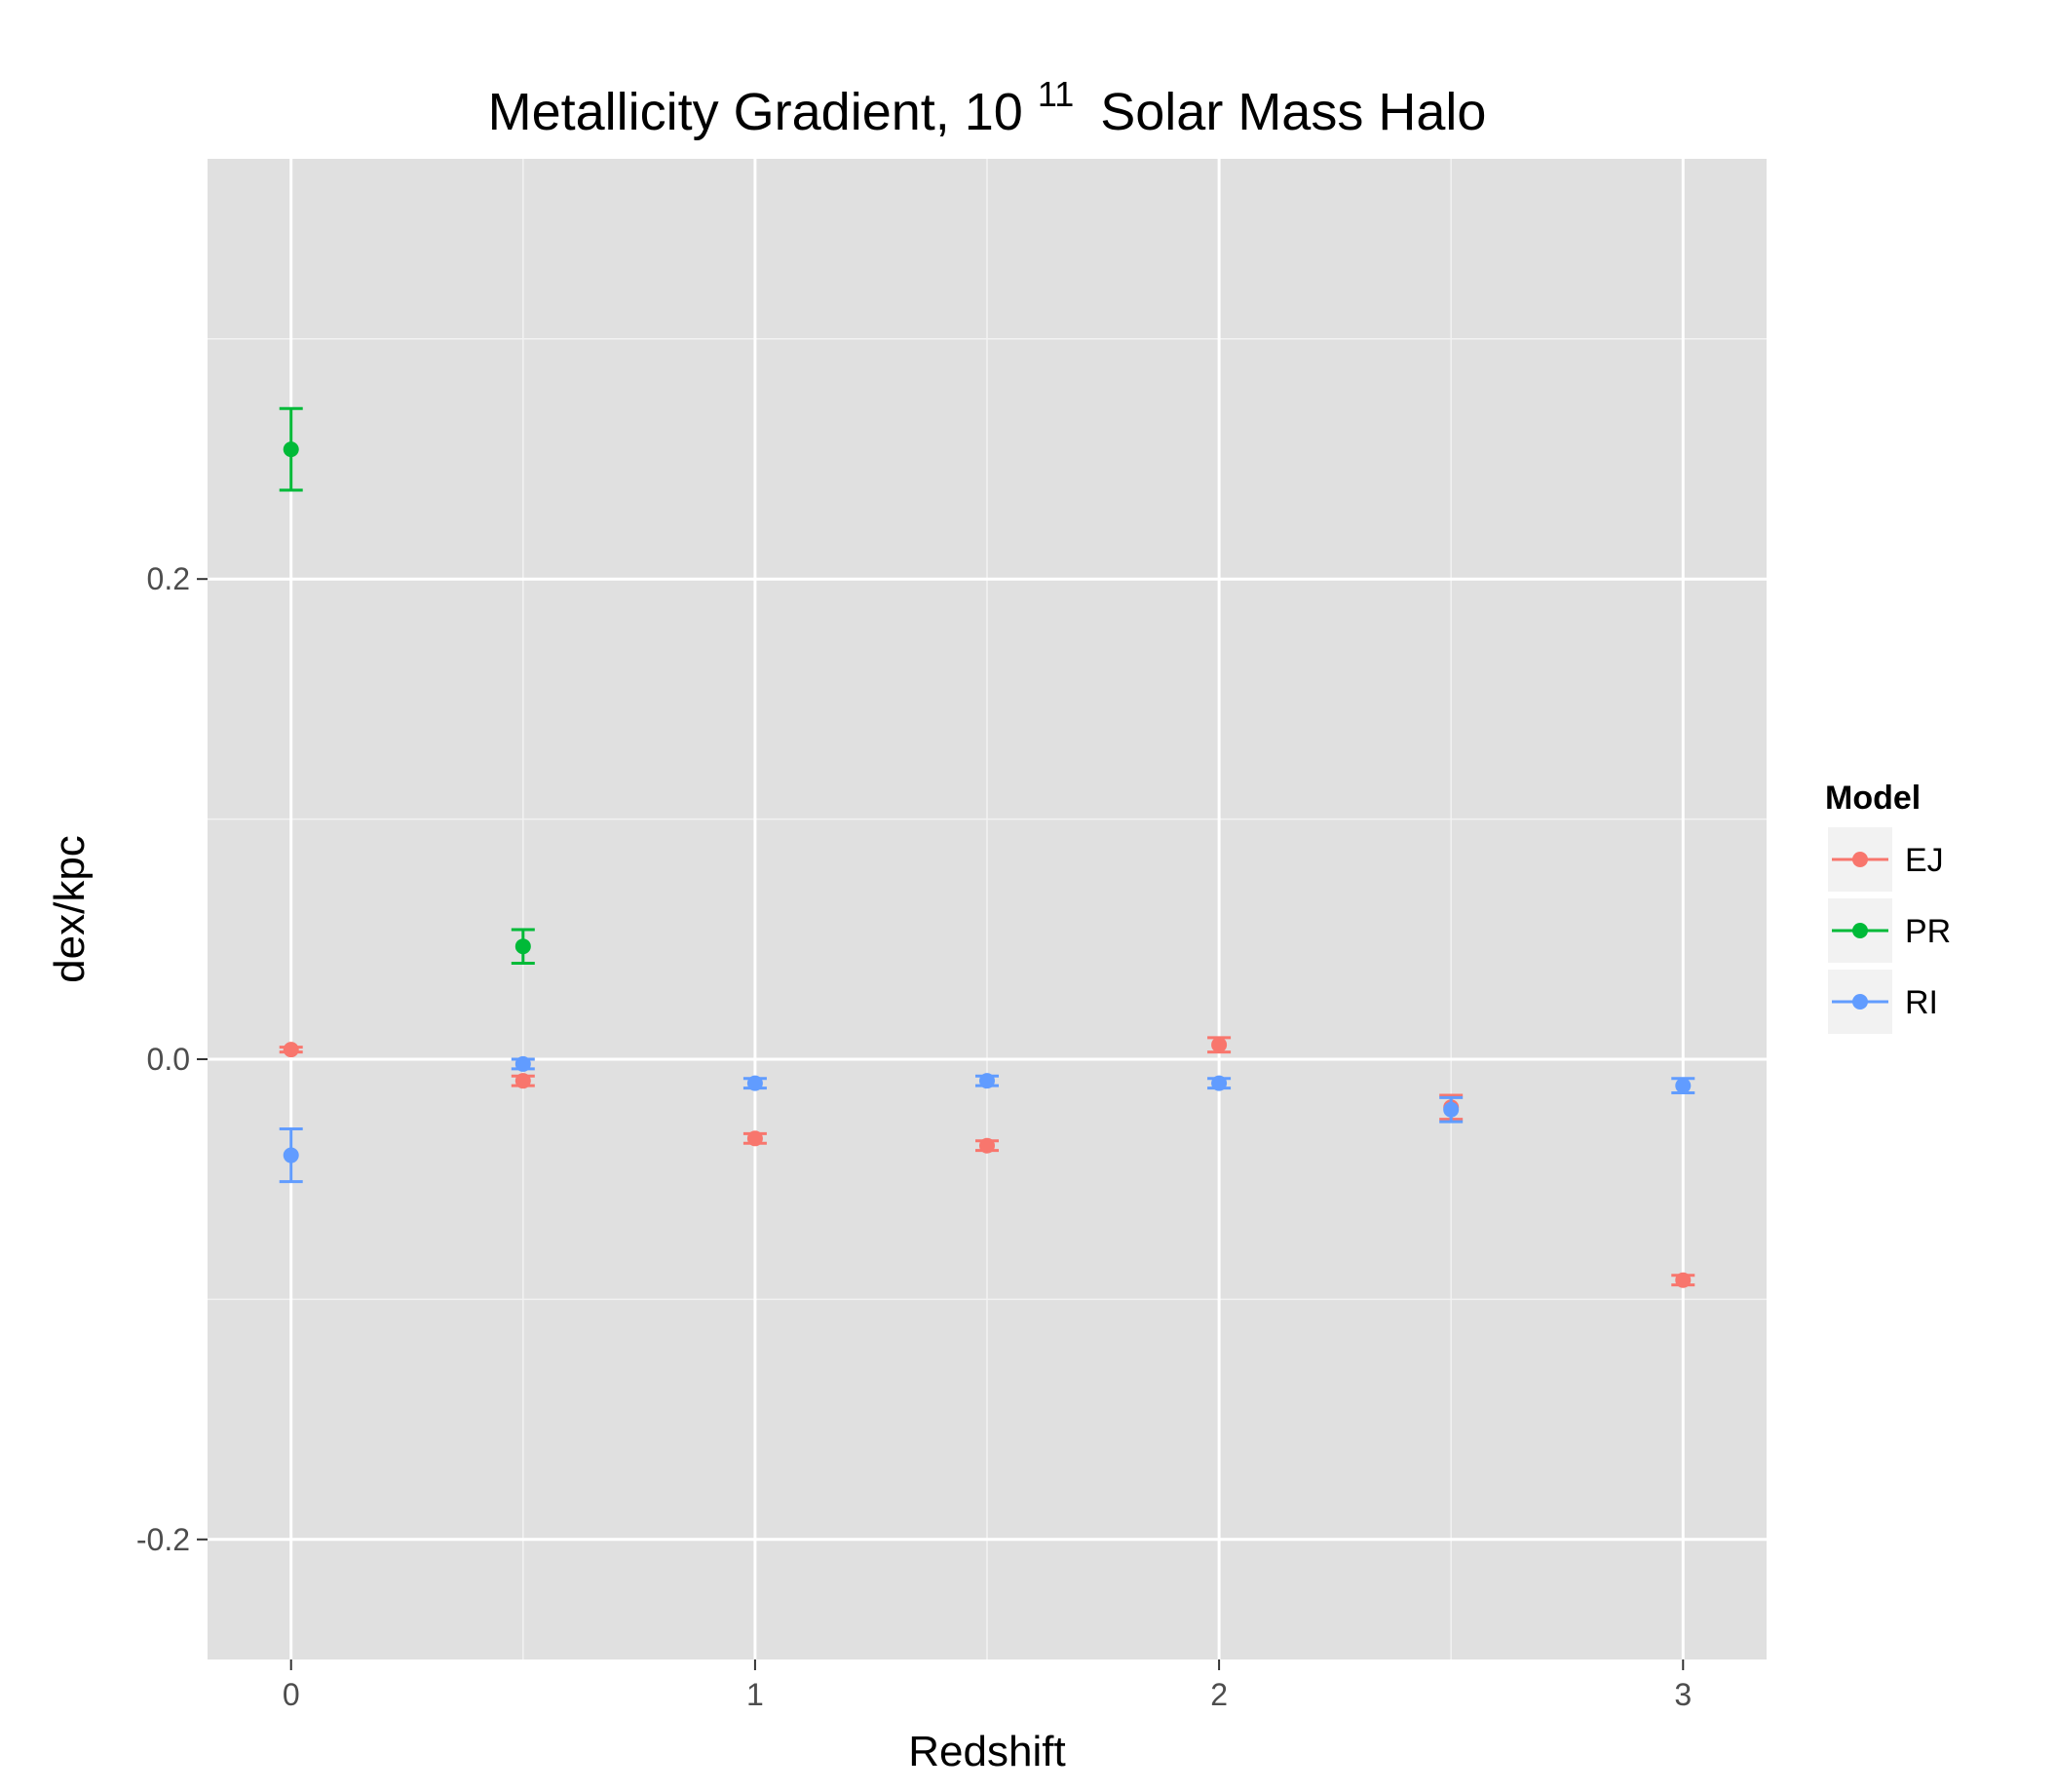 The image size is (2055, 1792). What do you see at coordinates (755, 1694) in the screenshot?
I see `x-tick-label: 1` at bounding box center [755, 1694].